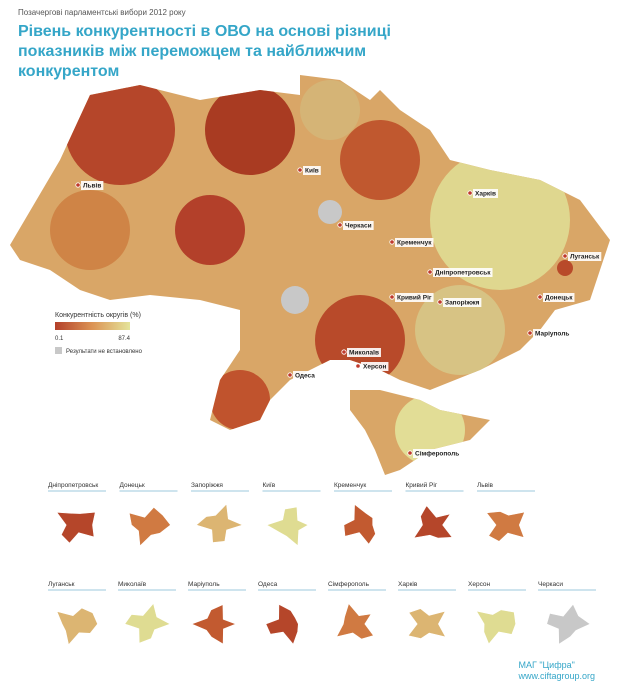 Image resolution: width=625 pixels, height=694 pixels. Describe the element at coordinates (124, 339) in the screenshot. I see `legend-max: 87.4` at that location.